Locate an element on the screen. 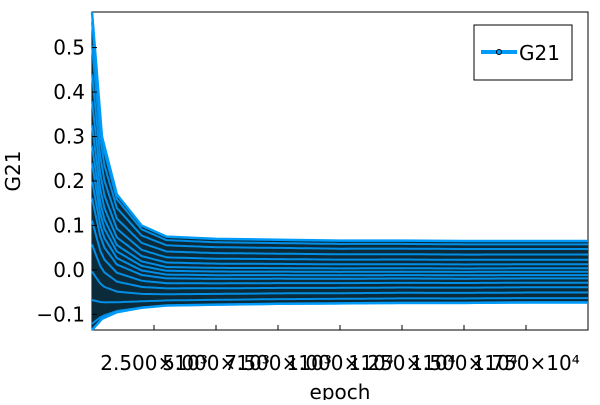 This screenshot has height=405, width=600. x-tick-label: 1.250×10⁴ is located at coordinates (401, 363).